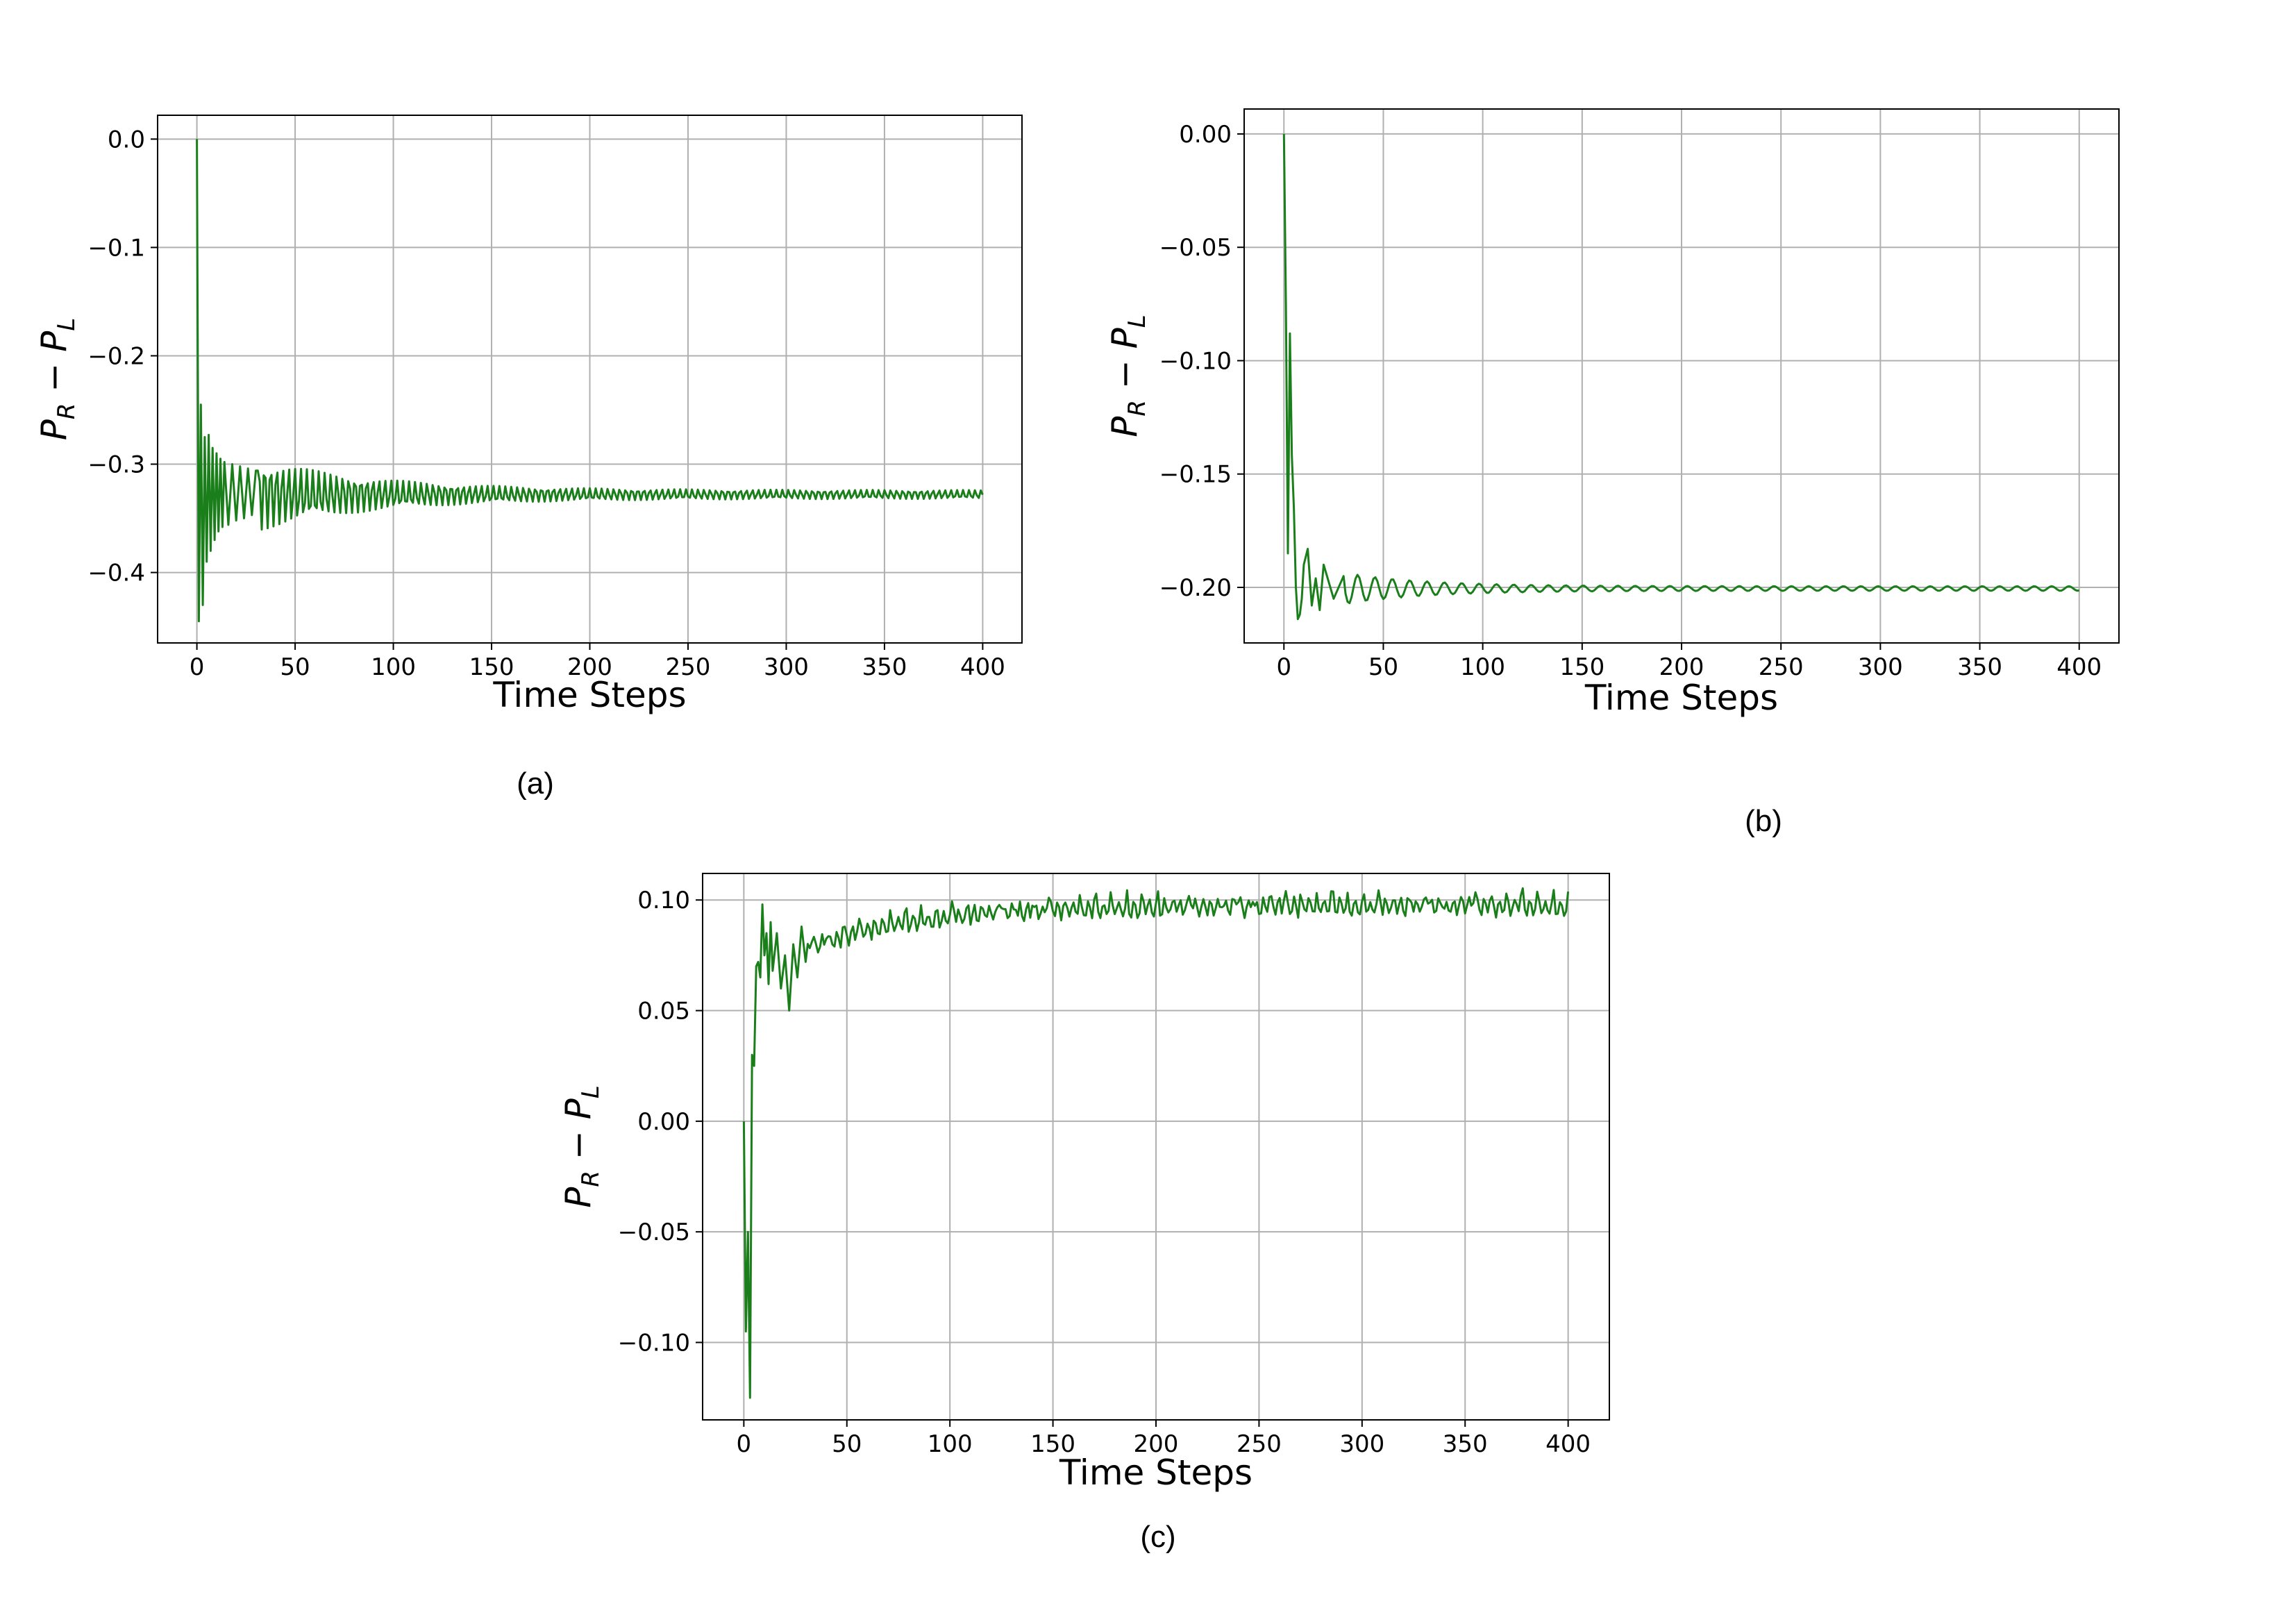 The image size is (2296, 1624). I want to click on y-tick-label: −0.2, so click(116, 356).